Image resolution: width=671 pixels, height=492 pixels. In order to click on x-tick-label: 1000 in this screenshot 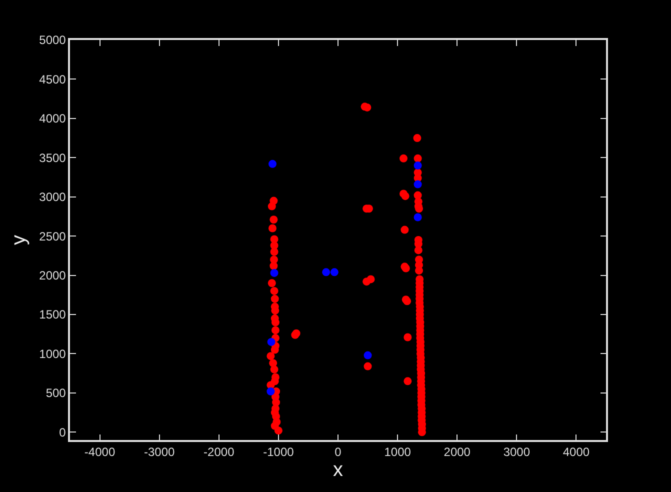, I will do `click(398, 452)`.